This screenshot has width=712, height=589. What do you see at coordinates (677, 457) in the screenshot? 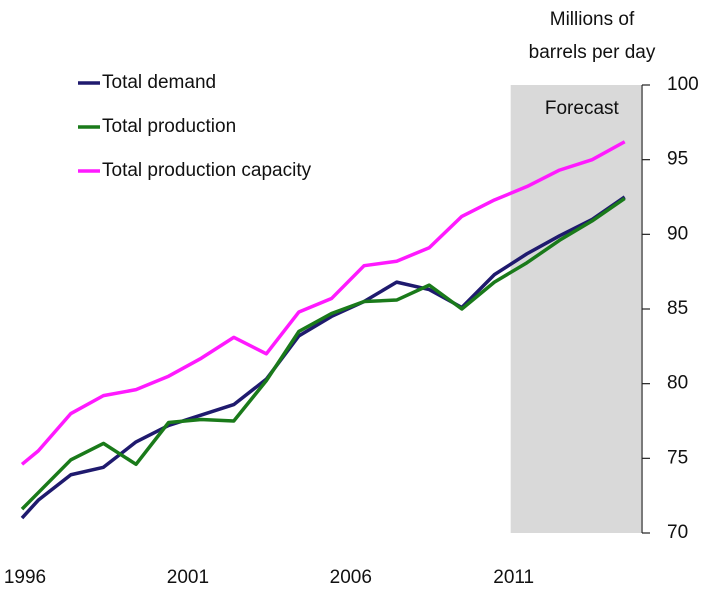
I see `y-tick-label: 75` at bounding box center [677, 457].